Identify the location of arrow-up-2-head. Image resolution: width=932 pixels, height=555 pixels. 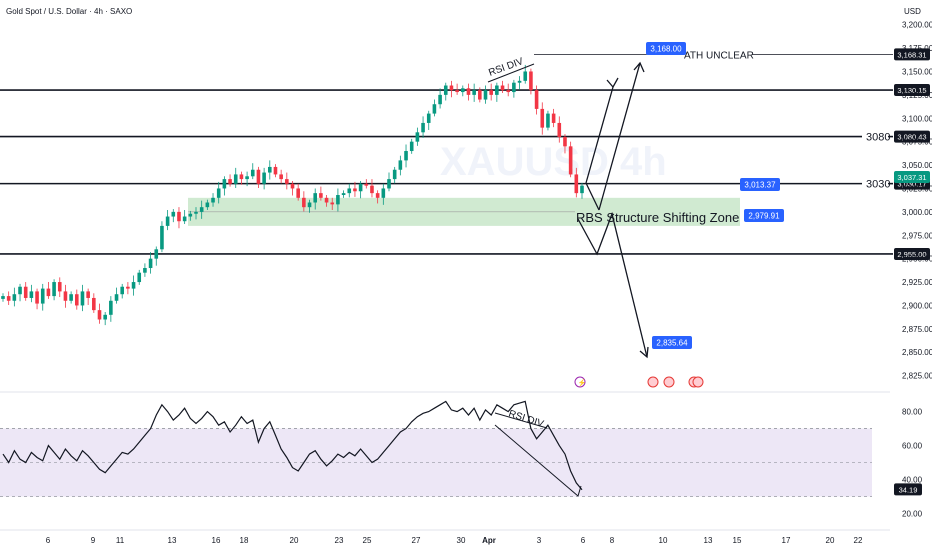
(639, 67).